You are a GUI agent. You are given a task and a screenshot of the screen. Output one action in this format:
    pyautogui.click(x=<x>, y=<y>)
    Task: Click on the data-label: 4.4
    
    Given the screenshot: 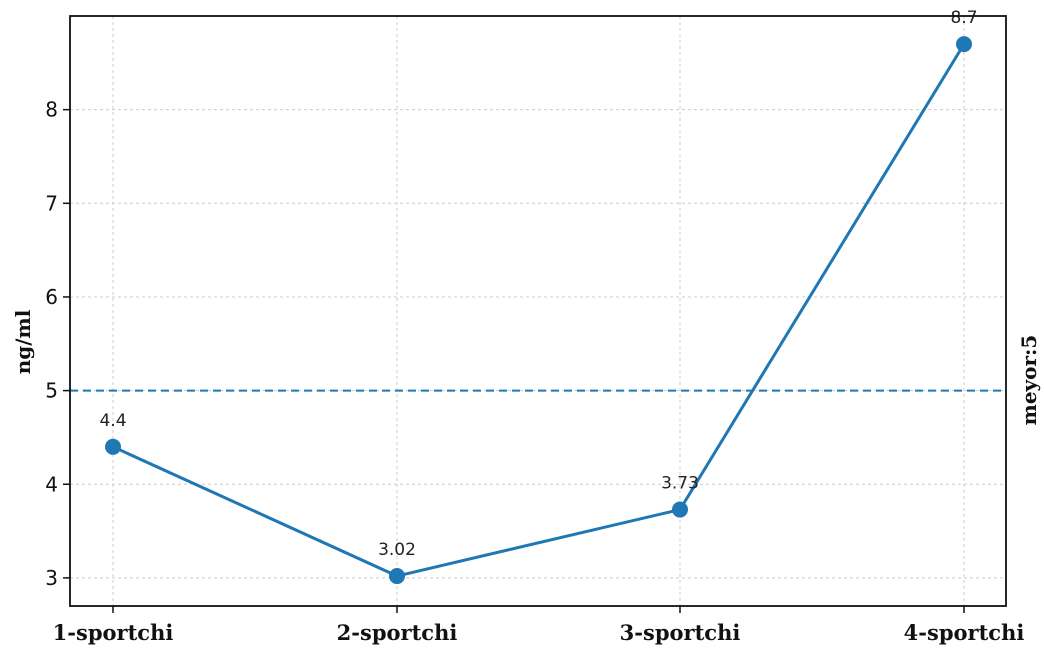 What is the action you would take?
    pyautogui.click(x=112, y=421)
    